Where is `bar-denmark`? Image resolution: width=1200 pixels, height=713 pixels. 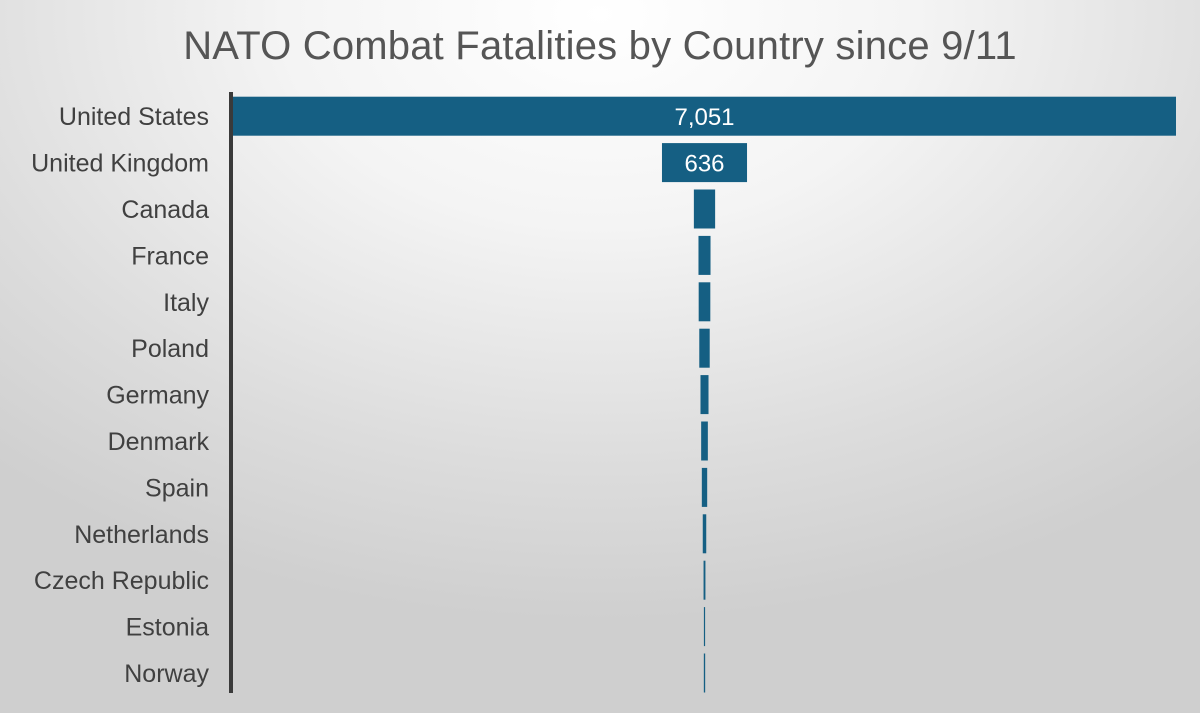 bar-denmark is located at coordinates (704, 441).